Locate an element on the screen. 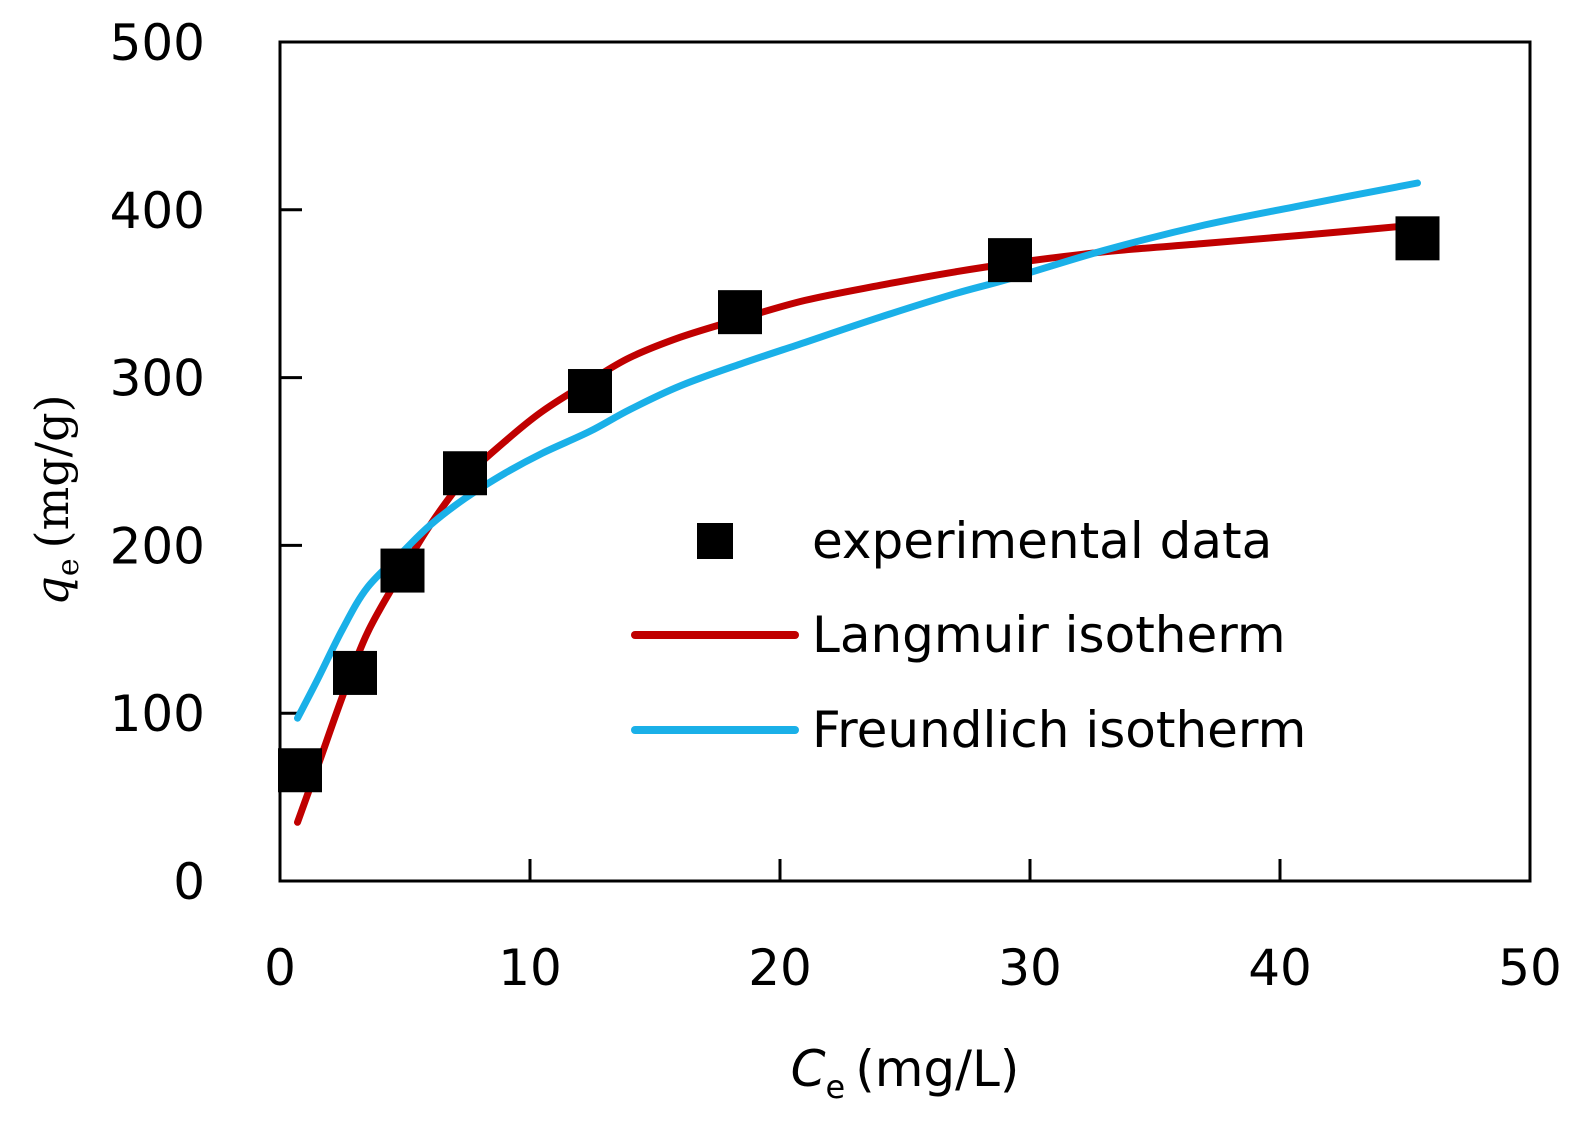 This screenshot has height=1136, width=1593. legend-label-freundlich: Freundlich isotherm is located at coordinates (1059, 730).